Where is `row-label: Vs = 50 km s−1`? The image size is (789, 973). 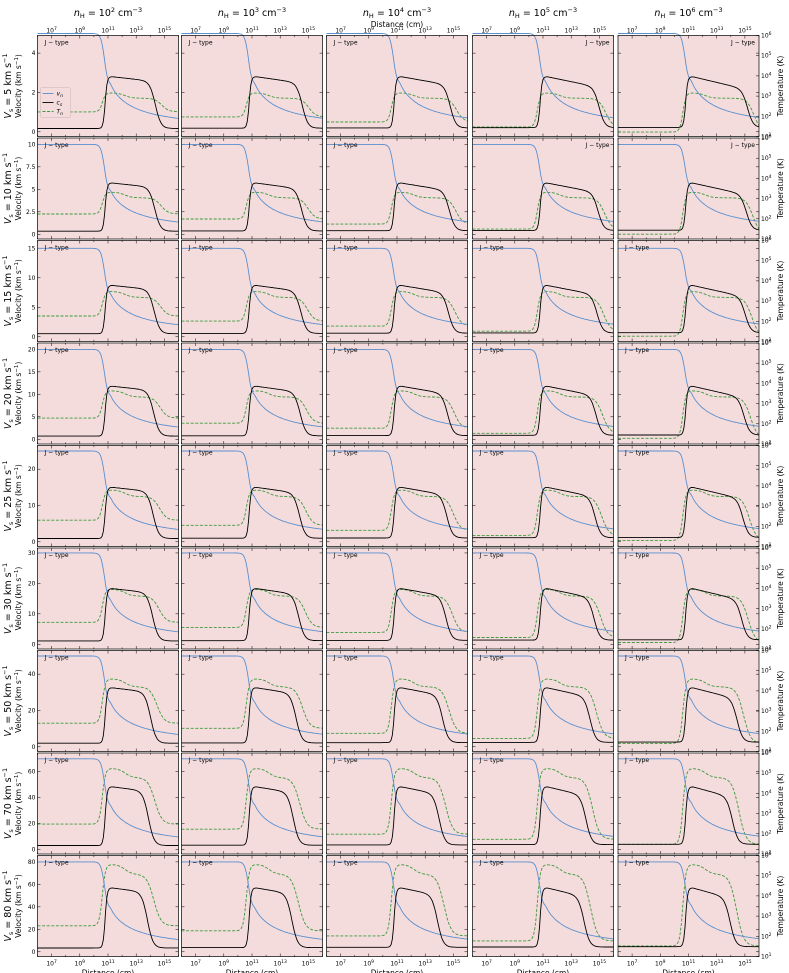 row-label: Vs = 50 km s−1 is located at coordinates (8, 700).